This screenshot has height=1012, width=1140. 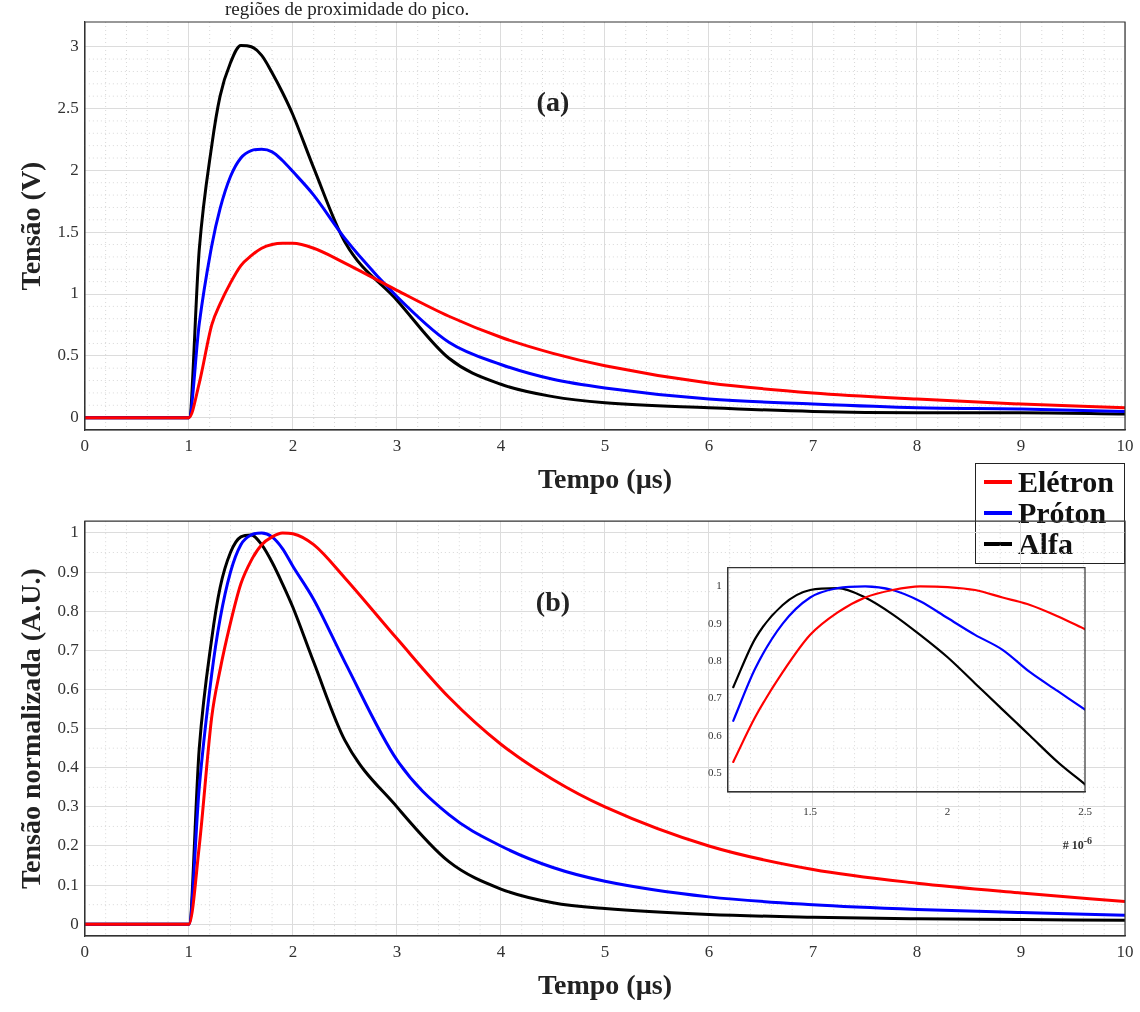 What do you see at coordinates (31, 226) in the screenshot?
I see `y-axis-title: Tensão (V)` at bounding box center [31, 226].